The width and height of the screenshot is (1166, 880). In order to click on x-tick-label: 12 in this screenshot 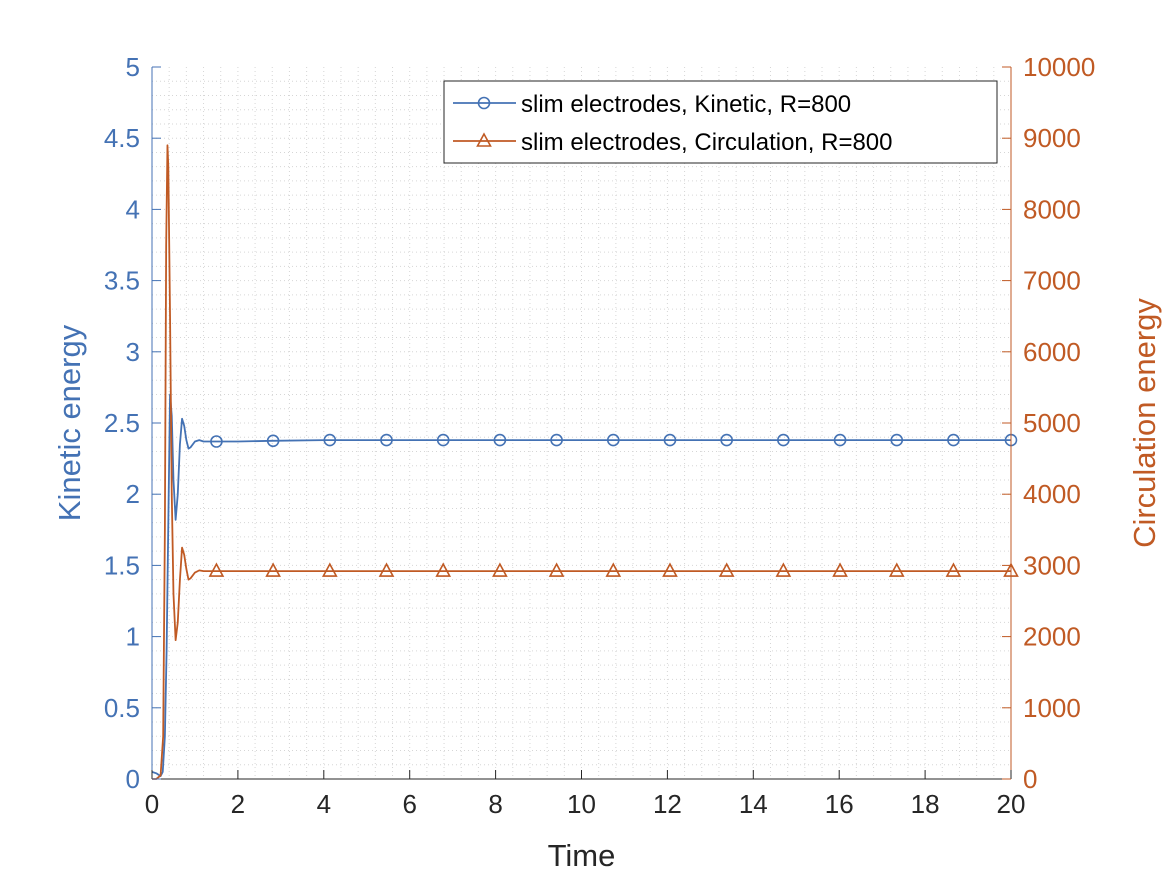, I will do `click(667, 804)`.